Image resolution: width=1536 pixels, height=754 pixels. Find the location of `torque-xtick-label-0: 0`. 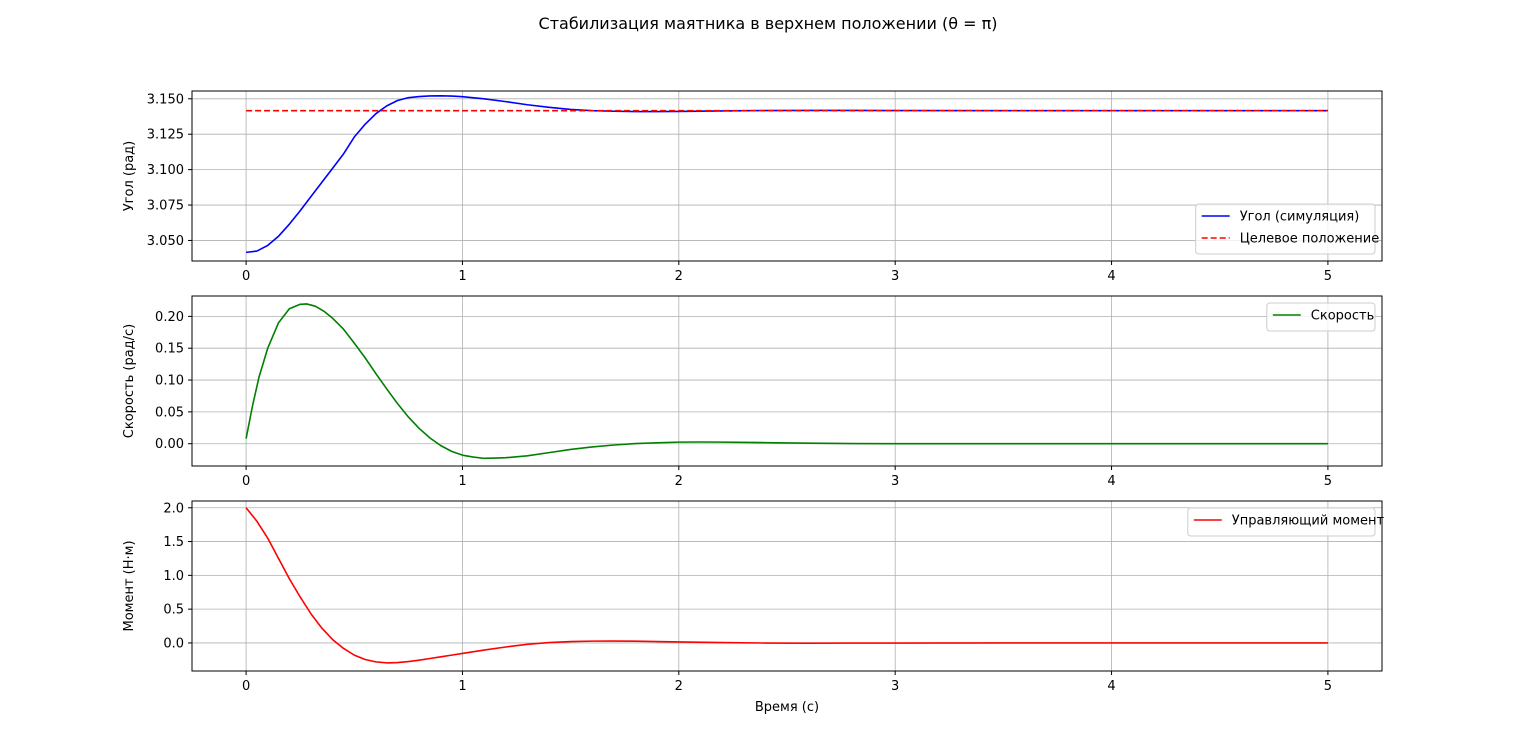

torque-xtick-label-0: 0 is located at coordinates (246, 686).